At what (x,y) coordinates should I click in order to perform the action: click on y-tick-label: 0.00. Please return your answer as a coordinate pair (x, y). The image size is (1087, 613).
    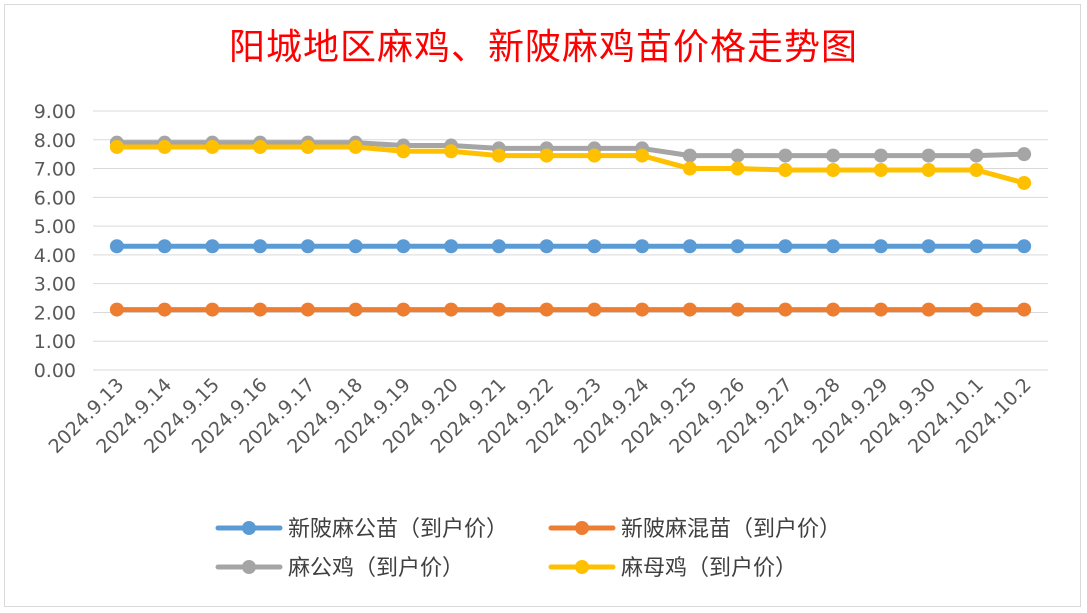
    Looking at the image, I should click on (55, 371).